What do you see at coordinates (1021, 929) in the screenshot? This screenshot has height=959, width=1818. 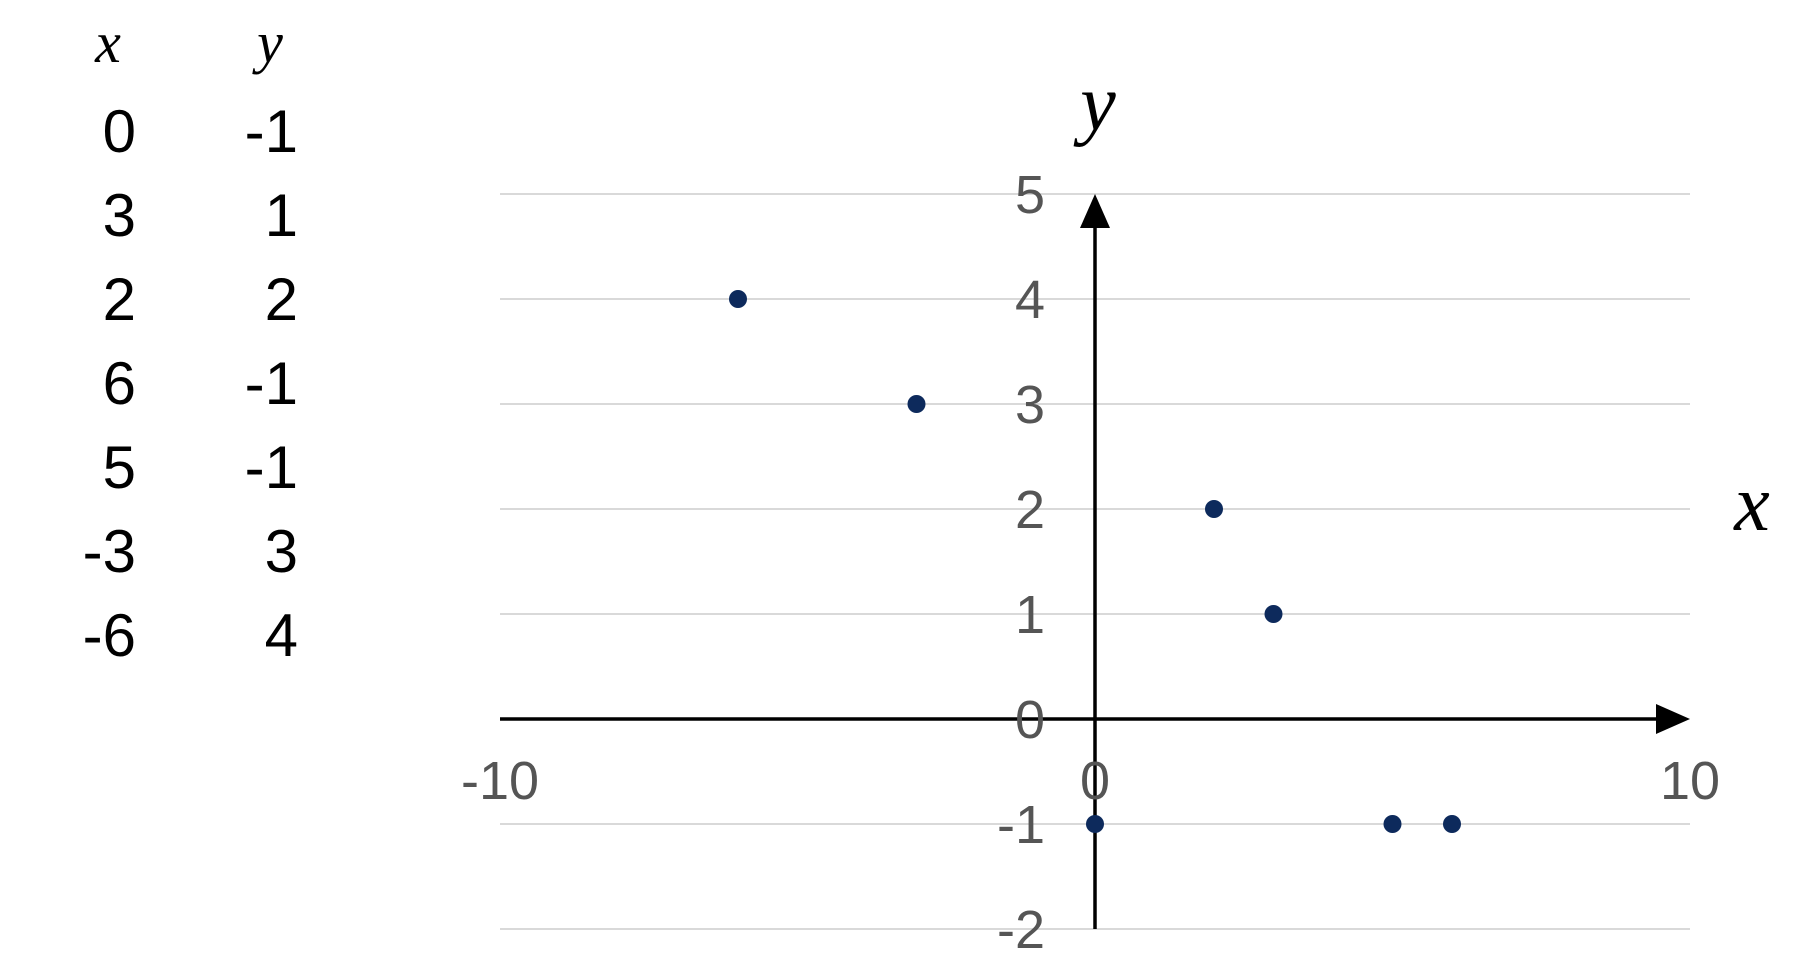 I see `y-tick-label: -2` at bounding box center [1021, 929].